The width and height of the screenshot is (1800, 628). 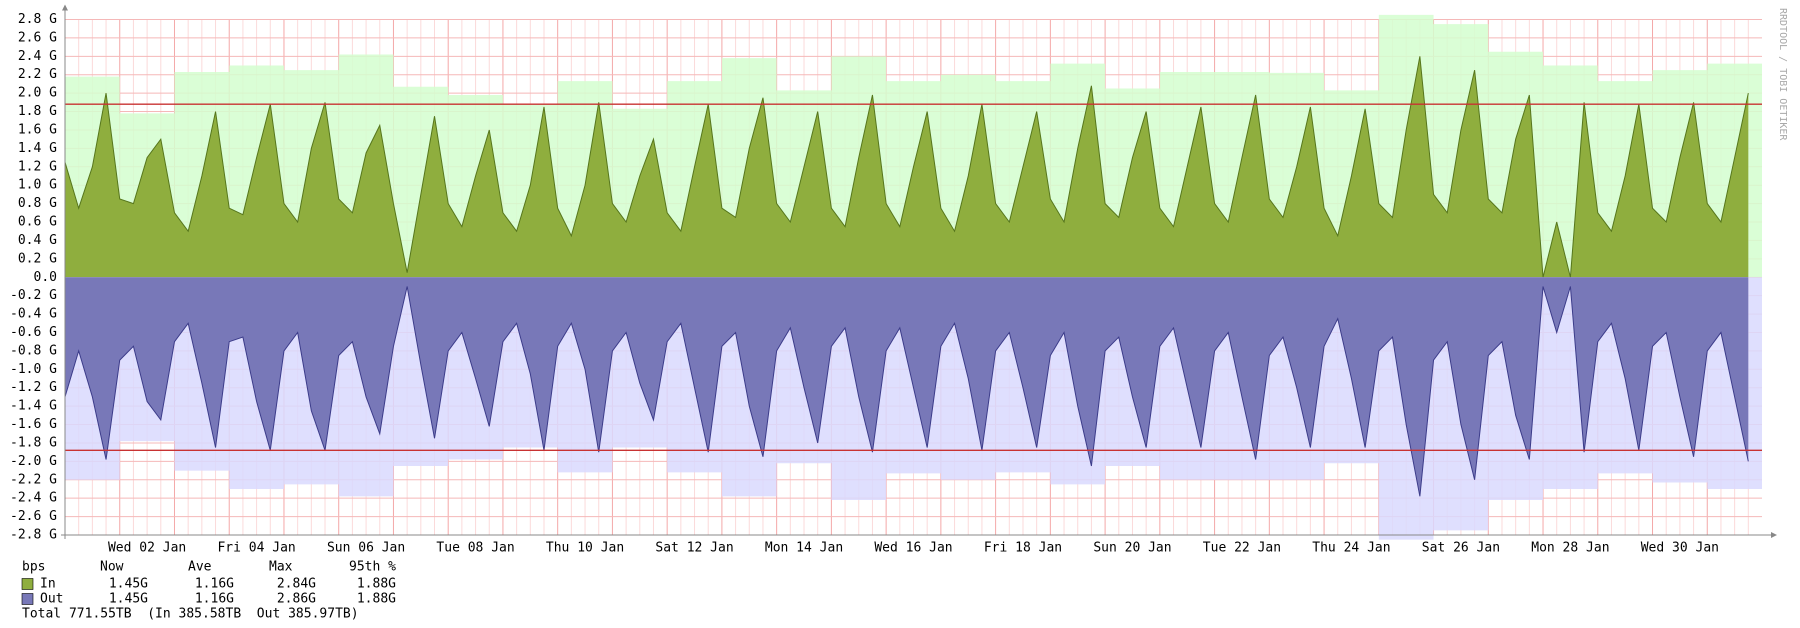 What do you see at coordinates (1023, 548) in the screenshot?
I see `x-tick-label: Fri 18 Jan` at bounding box center [1023, 548].